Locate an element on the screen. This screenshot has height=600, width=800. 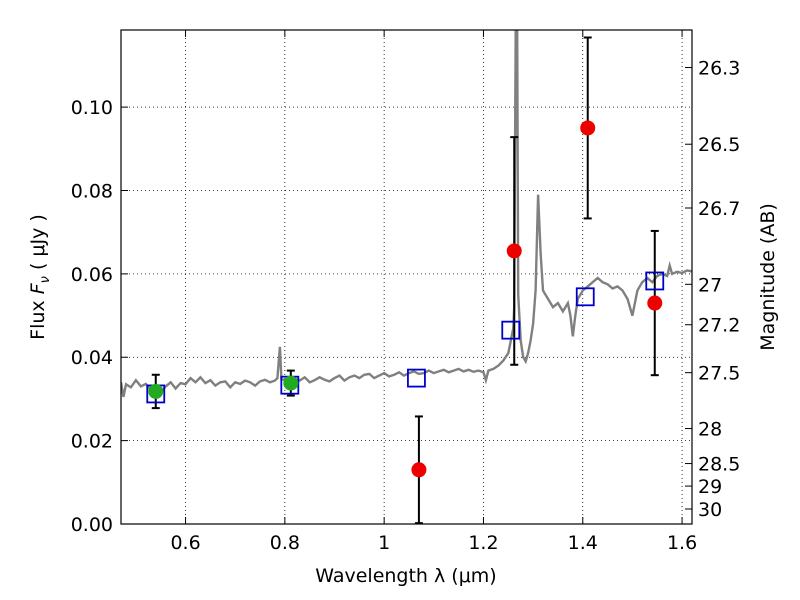
y-tick-label: 0.08 is located at coordinates (92, 191).